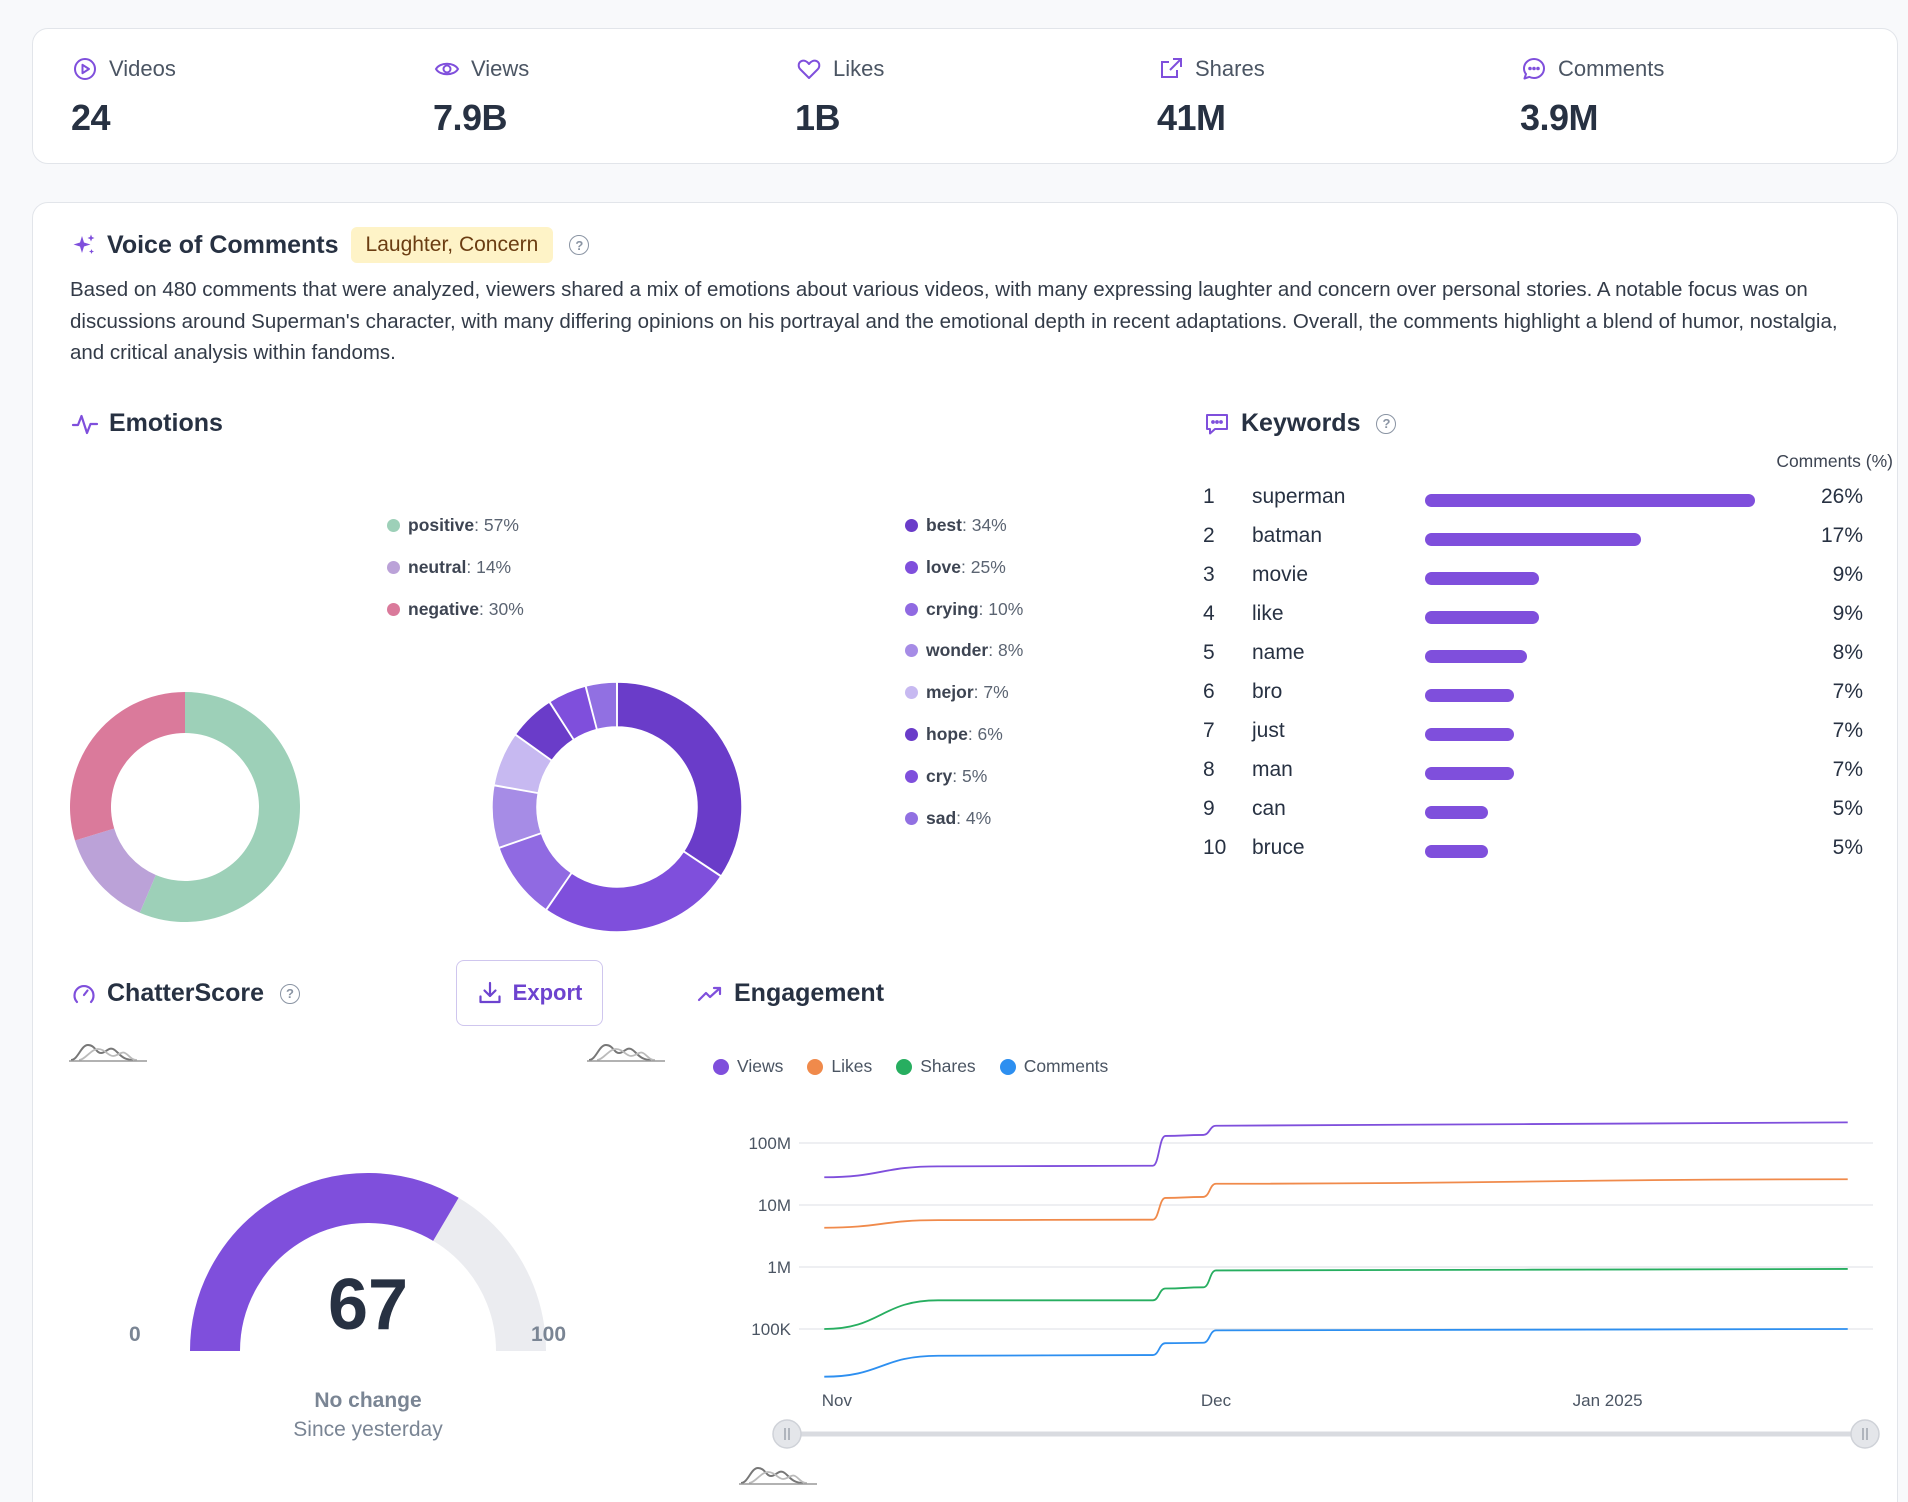 The width and height of the screenshot is (1908, 1502). Describe the element at coordinates (1847, 574) in the screenshot. I see `keyword-percent: 9%` at that location.